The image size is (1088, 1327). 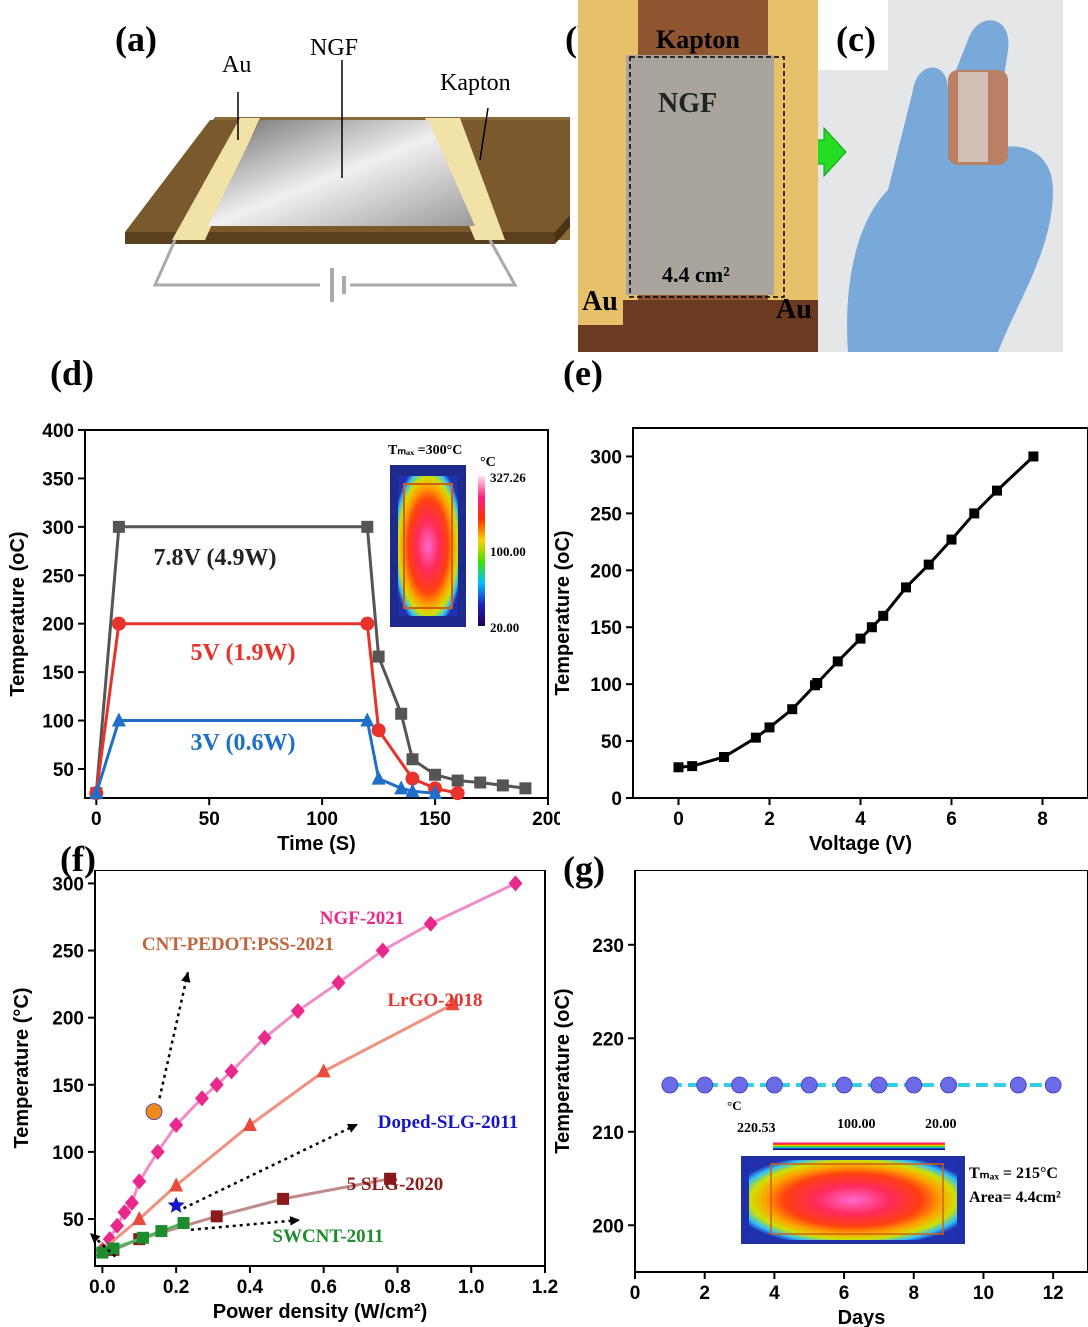 I want to click on kapton-side, so click(x=562, y=229).